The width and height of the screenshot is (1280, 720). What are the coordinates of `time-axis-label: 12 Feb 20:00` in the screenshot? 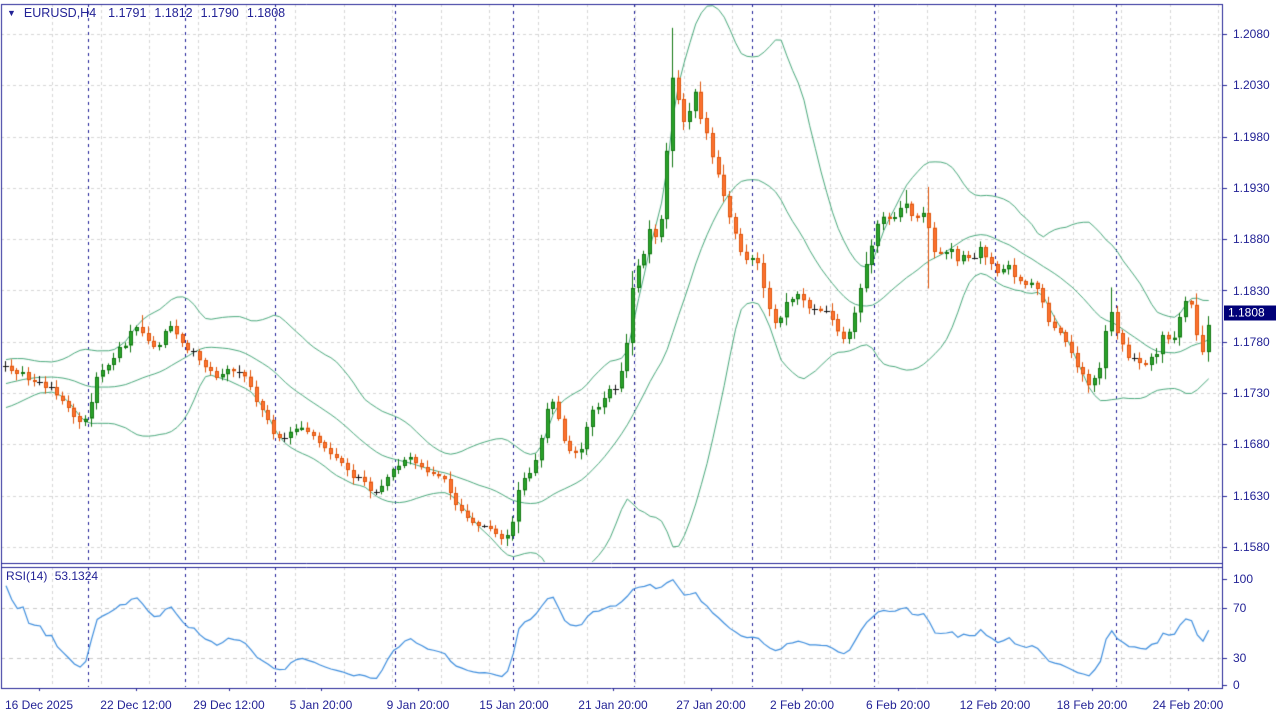 It's located at (995, 705).